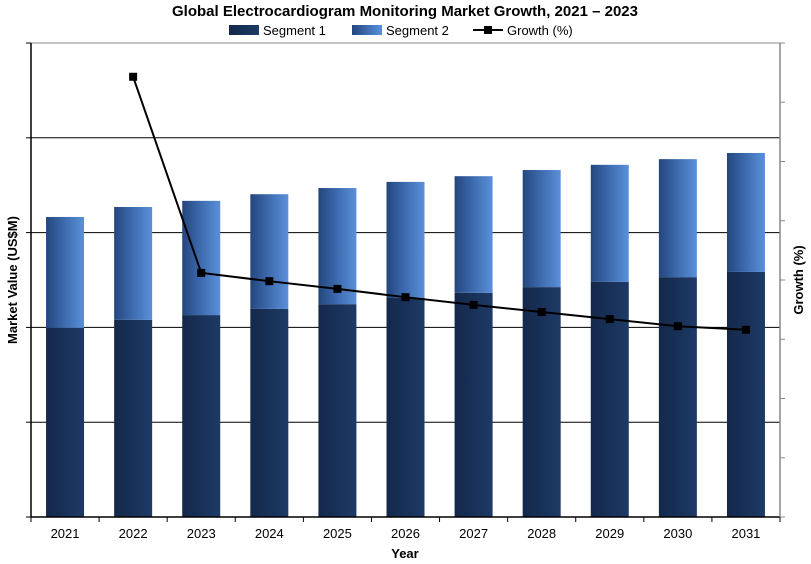 The height and width of the screenshot is (564, 811). I want to click on x-tick-label: 2024, so click(269, 533).